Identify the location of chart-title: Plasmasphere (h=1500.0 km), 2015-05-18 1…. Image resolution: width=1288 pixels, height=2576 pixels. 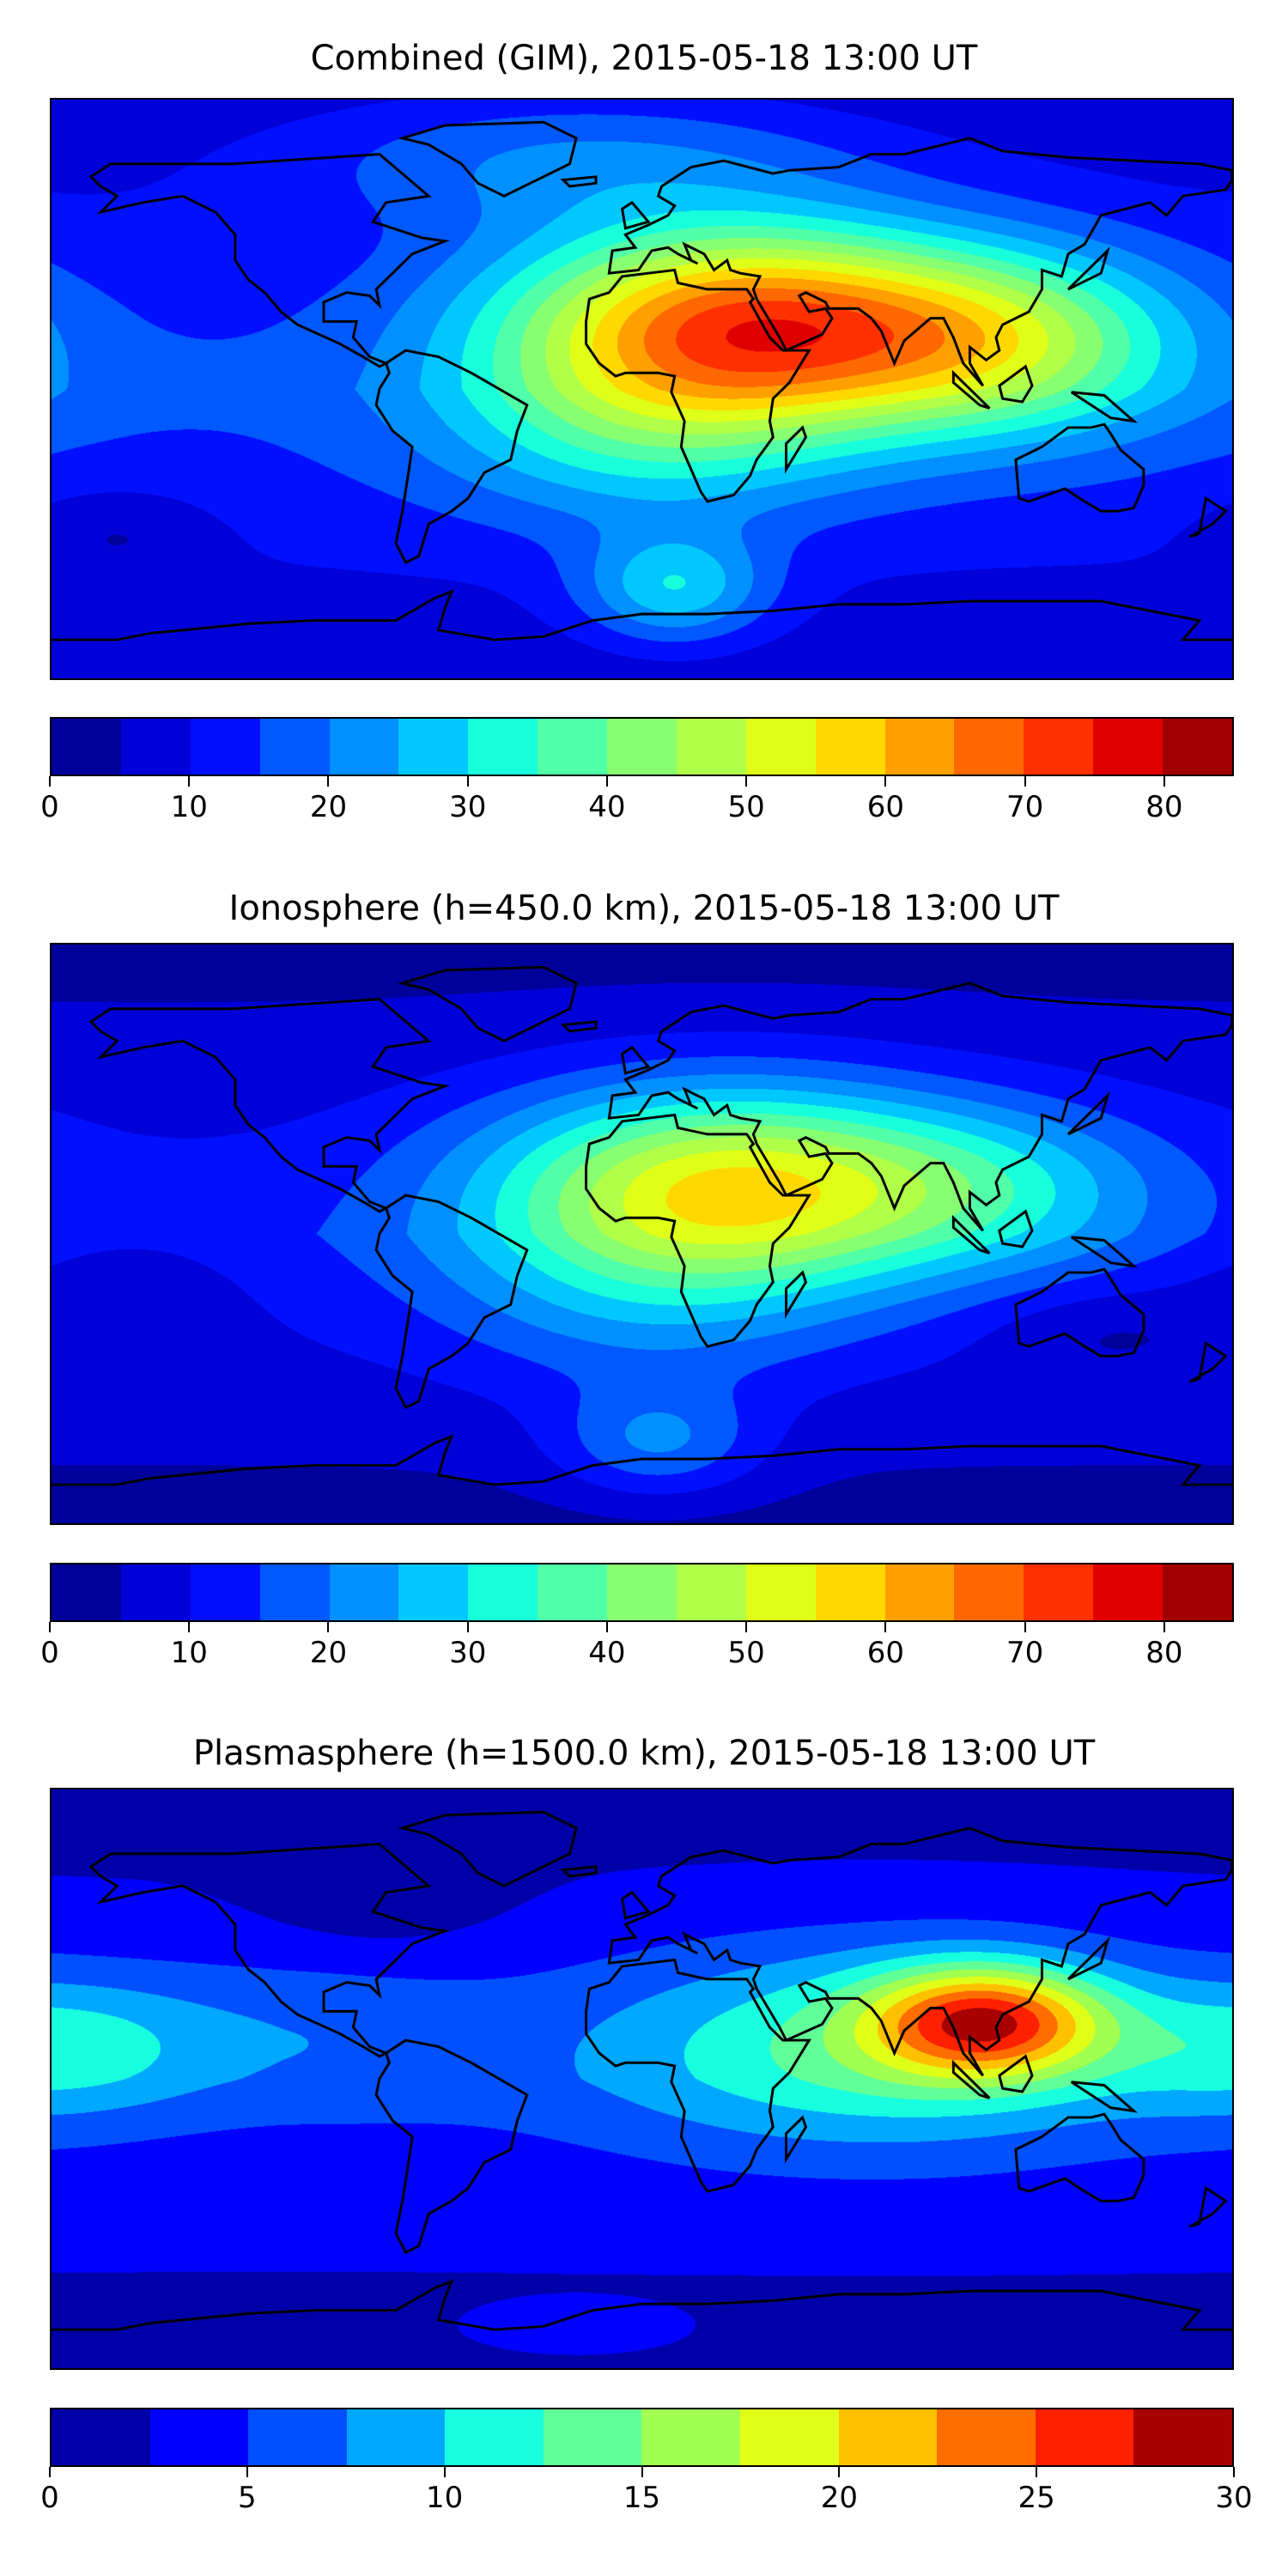
(644, 1753).